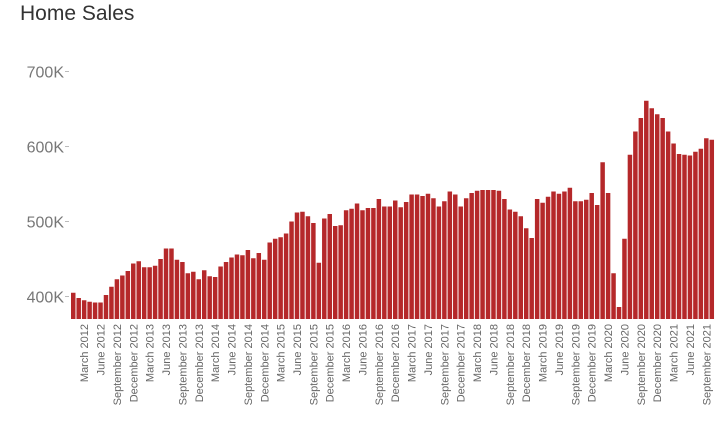  Describe the element at coordinates (658, 363) in the screenshot. I see `x-tick-label: December 2020` at that location.